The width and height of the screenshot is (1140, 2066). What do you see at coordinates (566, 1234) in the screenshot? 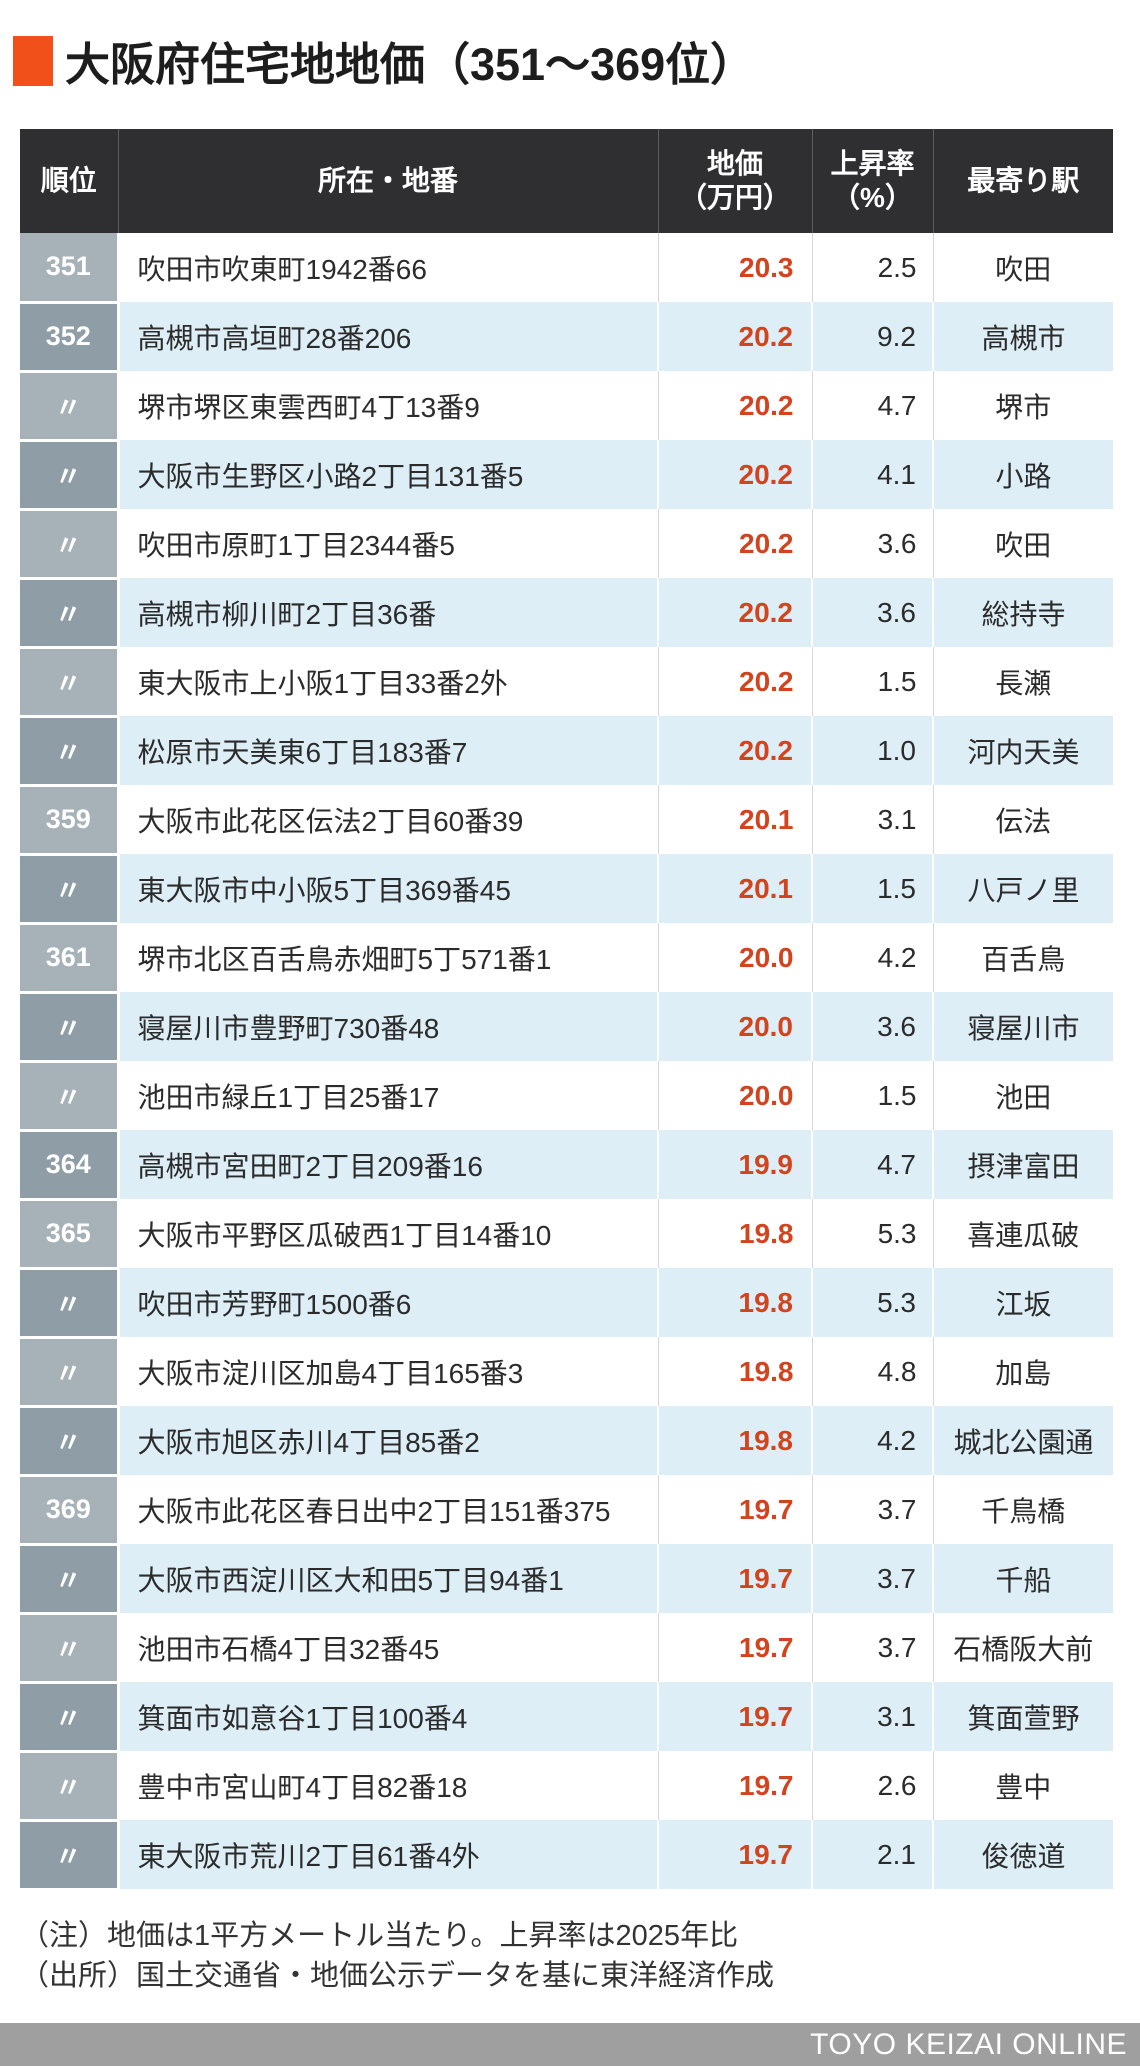
I see `table-row: 365 大阪市平野区瓜破西1丁目14番10 19.8 5.3 喜連瓜破` at bounding box center [566, 1234].